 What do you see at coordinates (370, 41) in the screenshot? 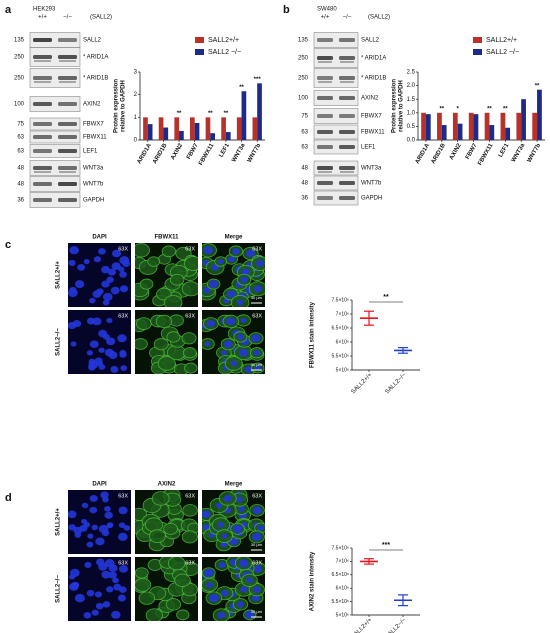
I see `protein-label: SALL2` at bounding box center [370, 41].